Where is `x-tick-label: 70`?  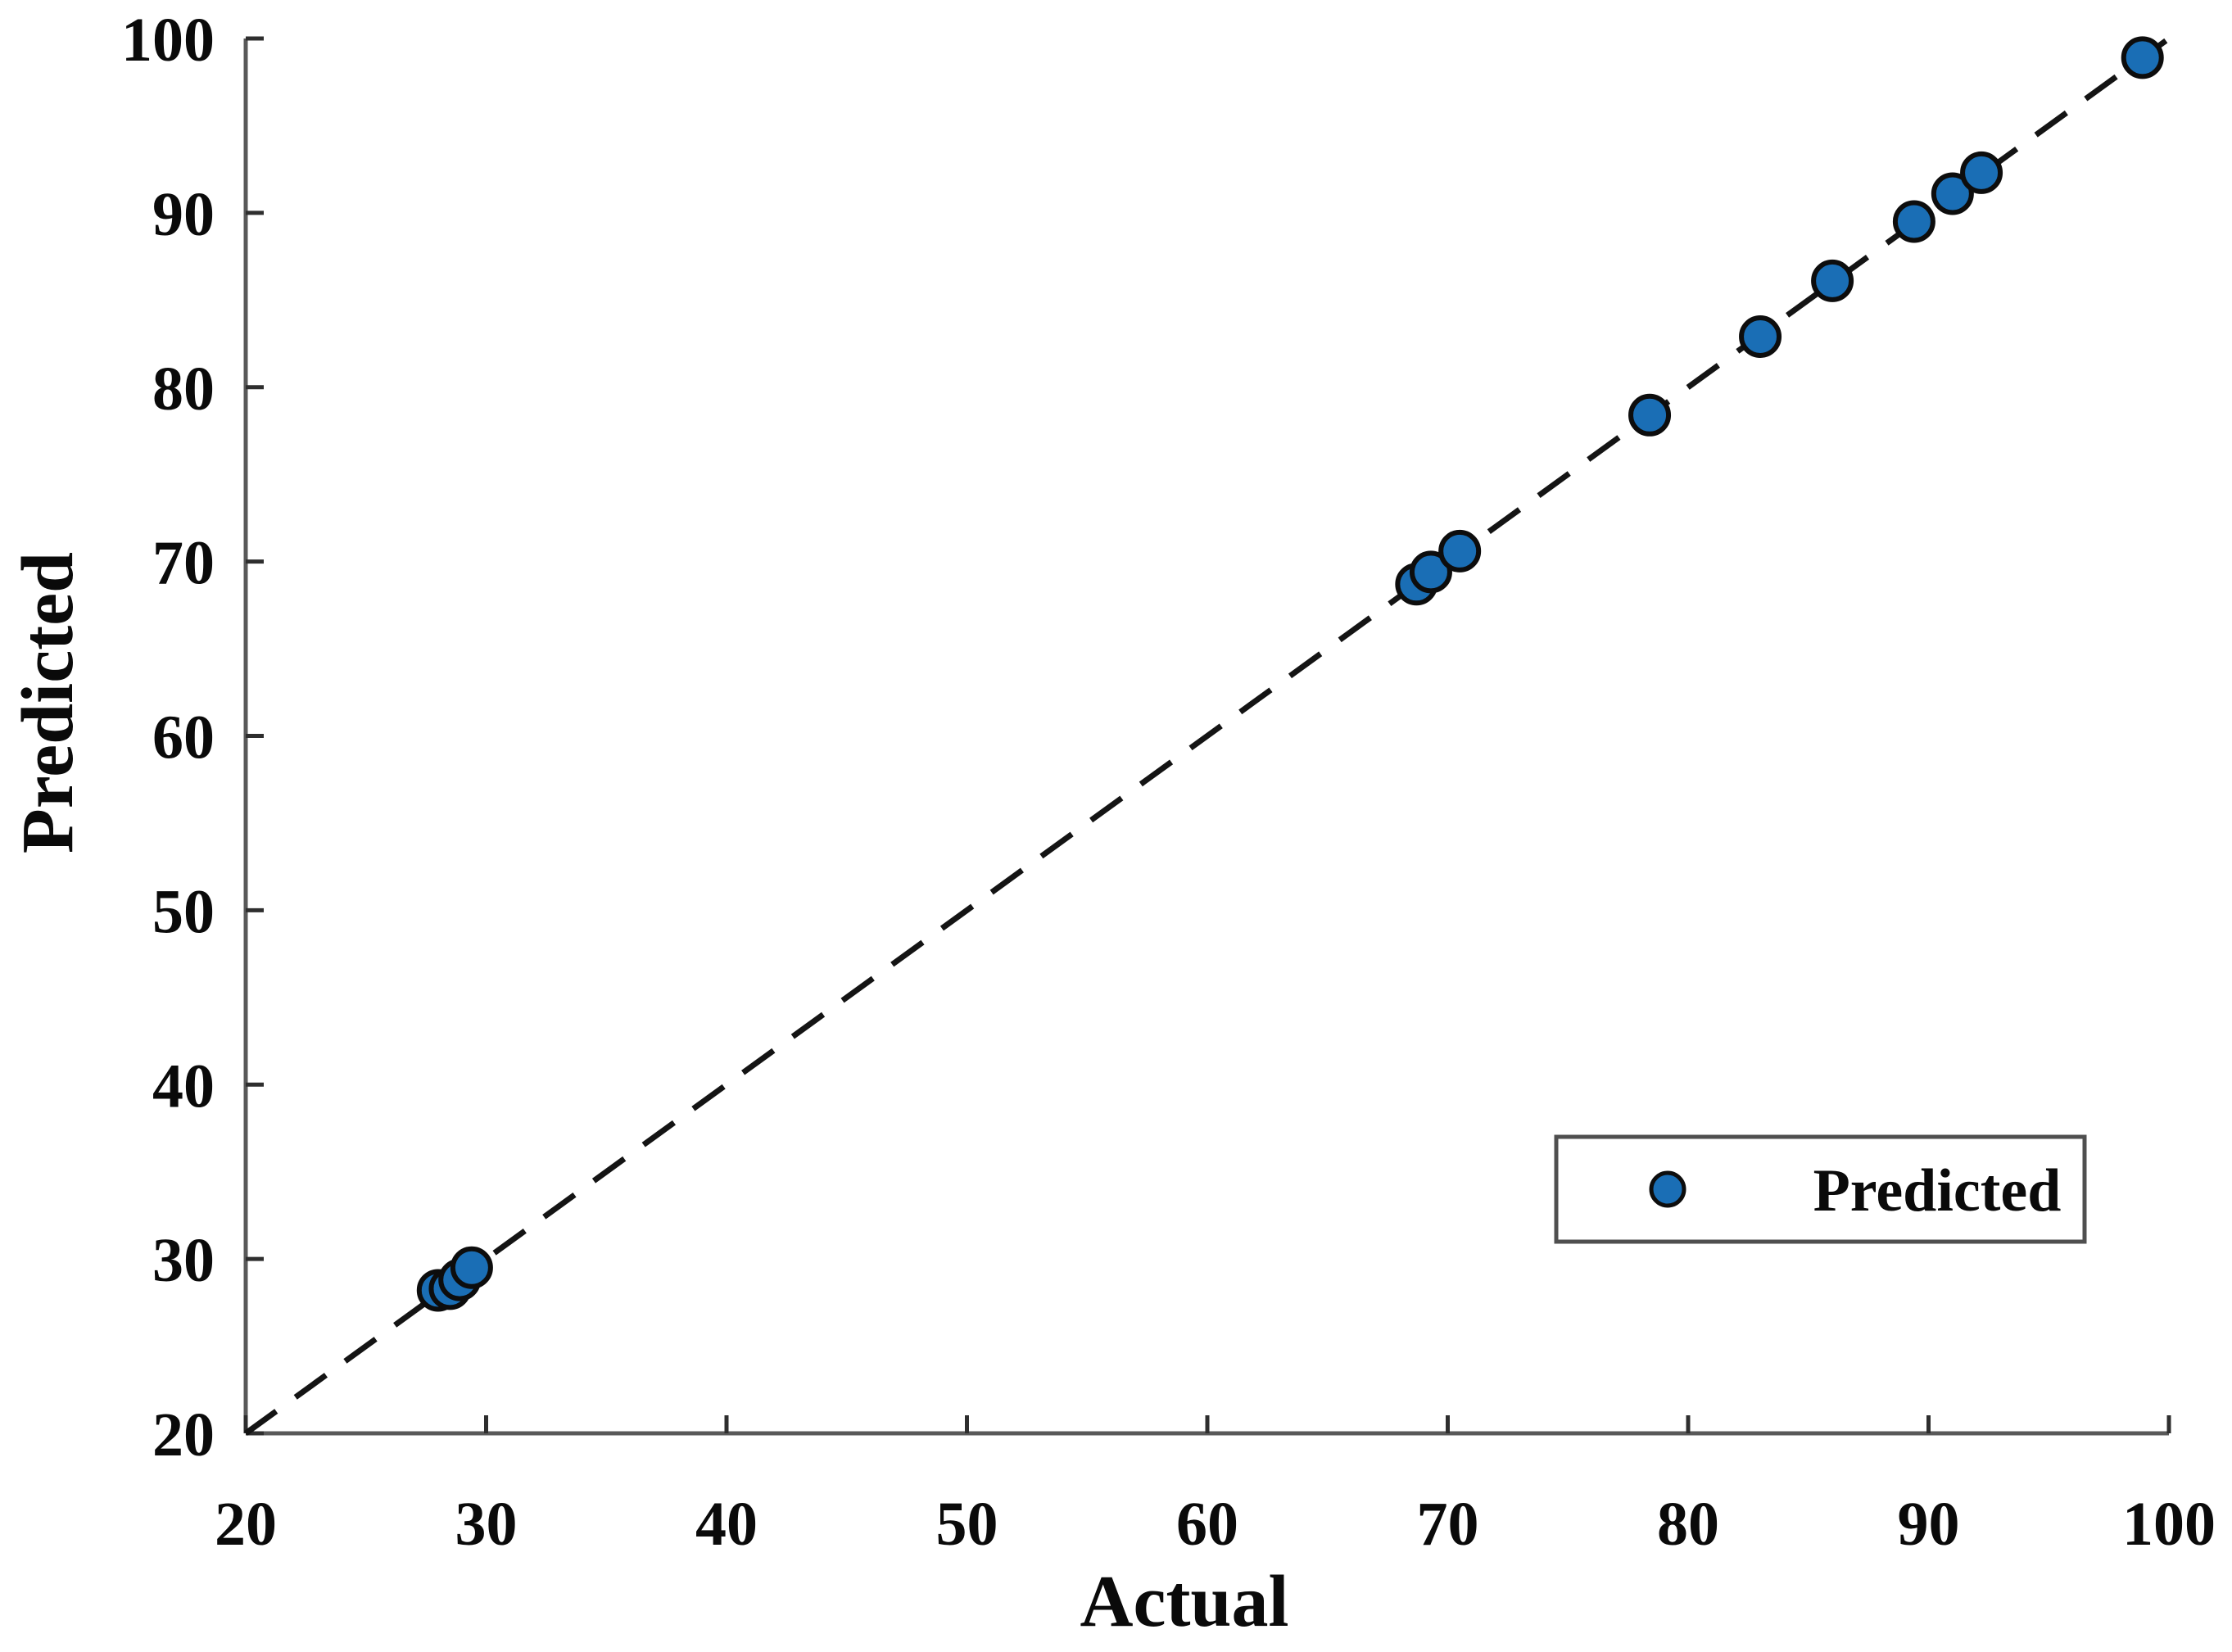
x-tick-label: 70 is located at coordinates (1448, 1524).